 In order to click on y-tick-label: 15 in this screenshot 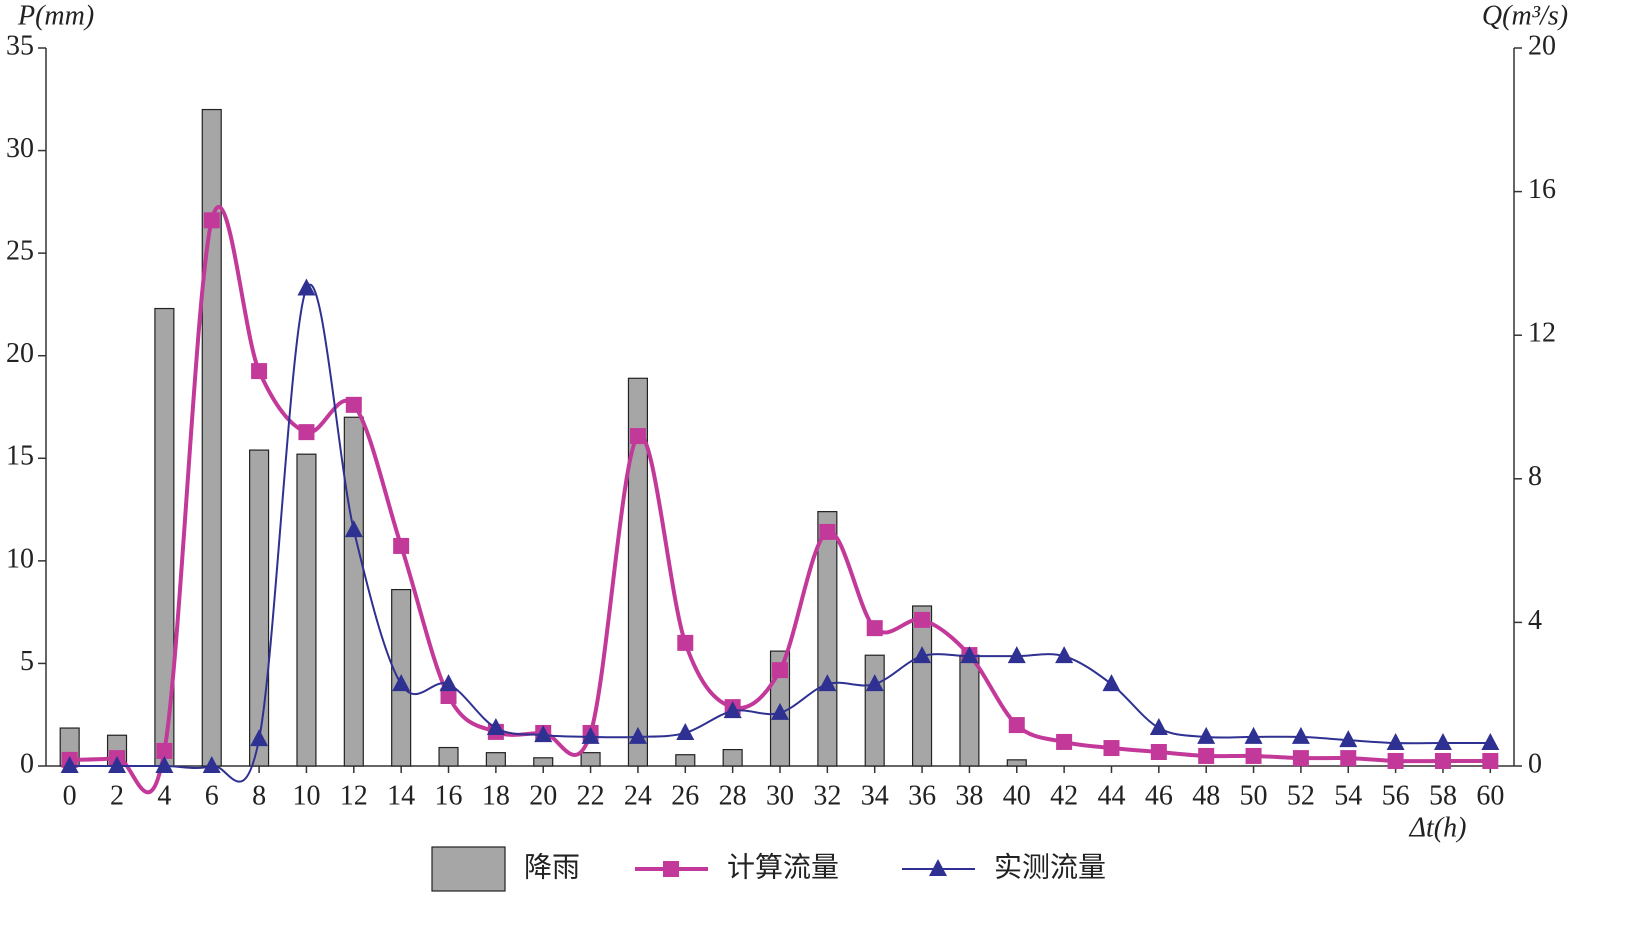, I will do `click(20, 456)`.